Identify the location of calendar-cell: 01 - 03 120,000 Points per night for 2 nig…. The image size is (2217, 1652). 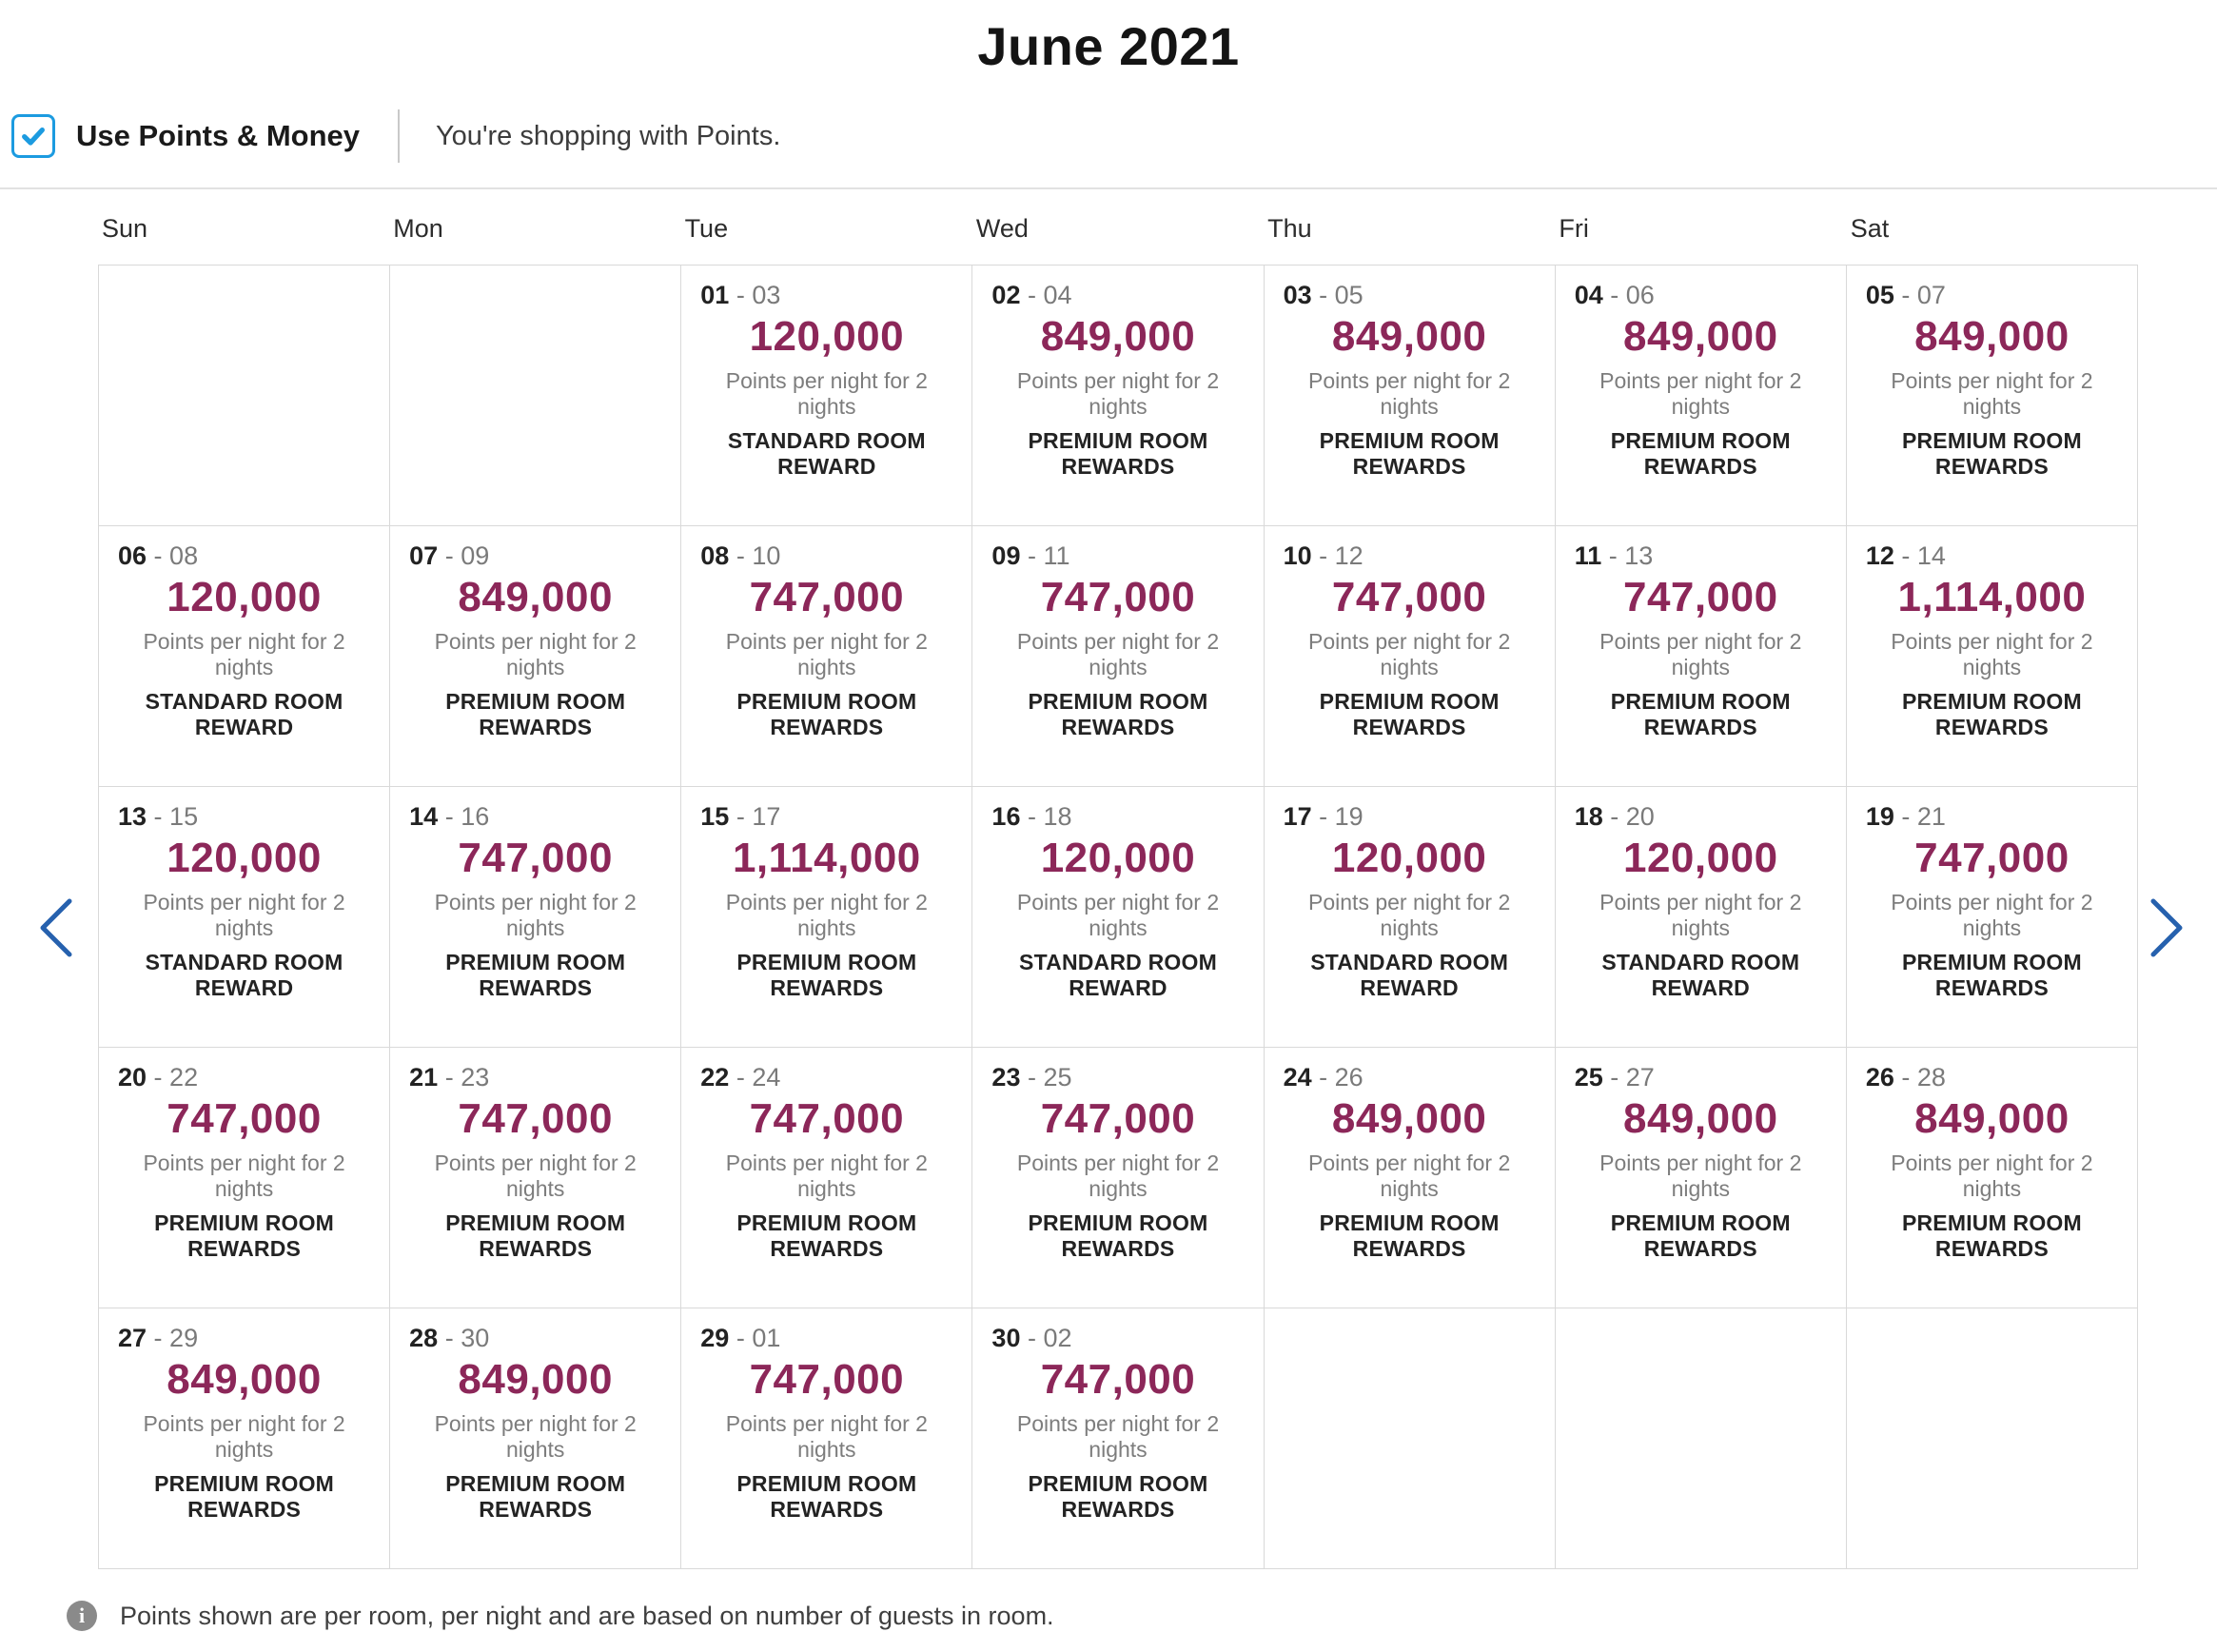
(827, 396).